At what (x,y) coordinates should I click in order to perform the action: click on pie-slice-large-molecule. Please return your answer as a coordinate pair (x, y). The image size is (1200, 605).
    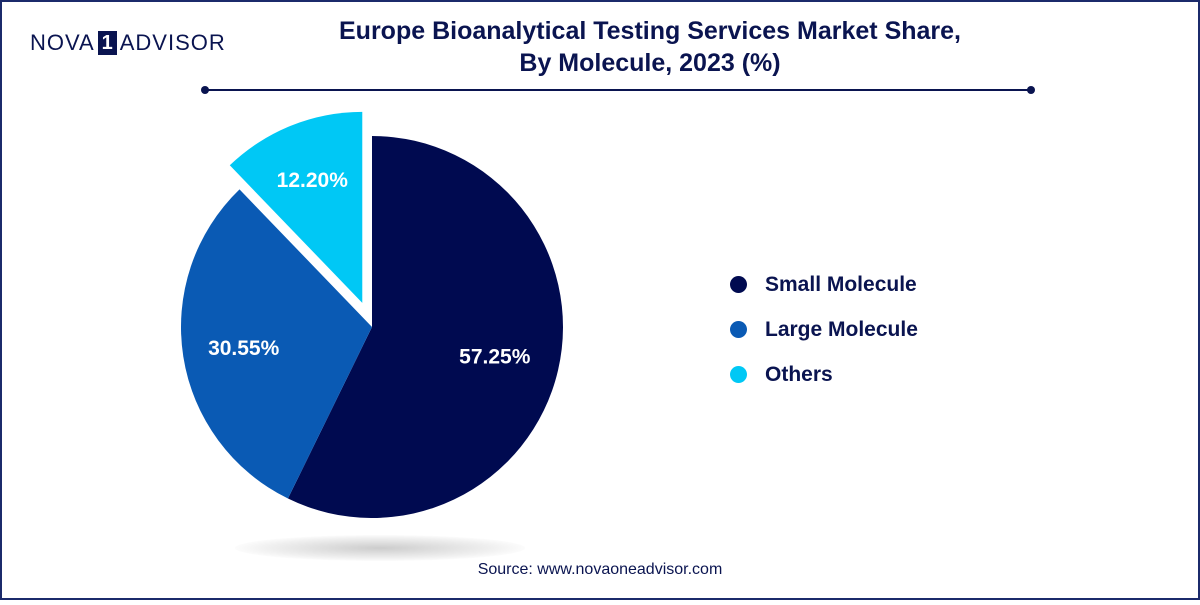
    Looking at the image, I should click on (276, 344).